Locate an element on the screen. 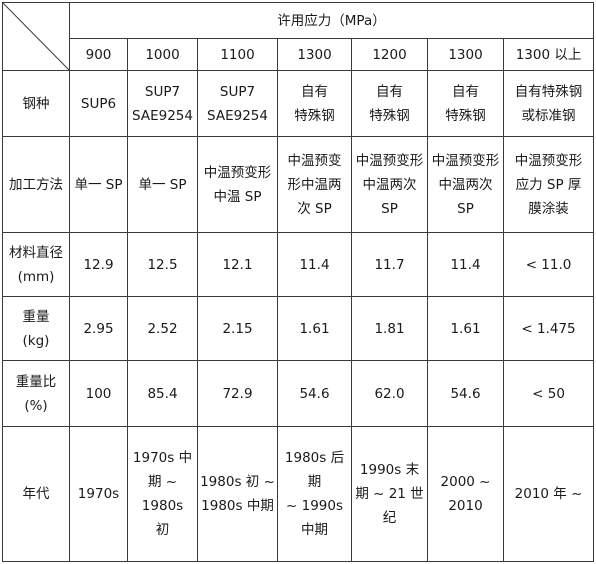 This screenshot has width=596, height=564. table-cell: 1.81 is located at coordinates (389, 328).